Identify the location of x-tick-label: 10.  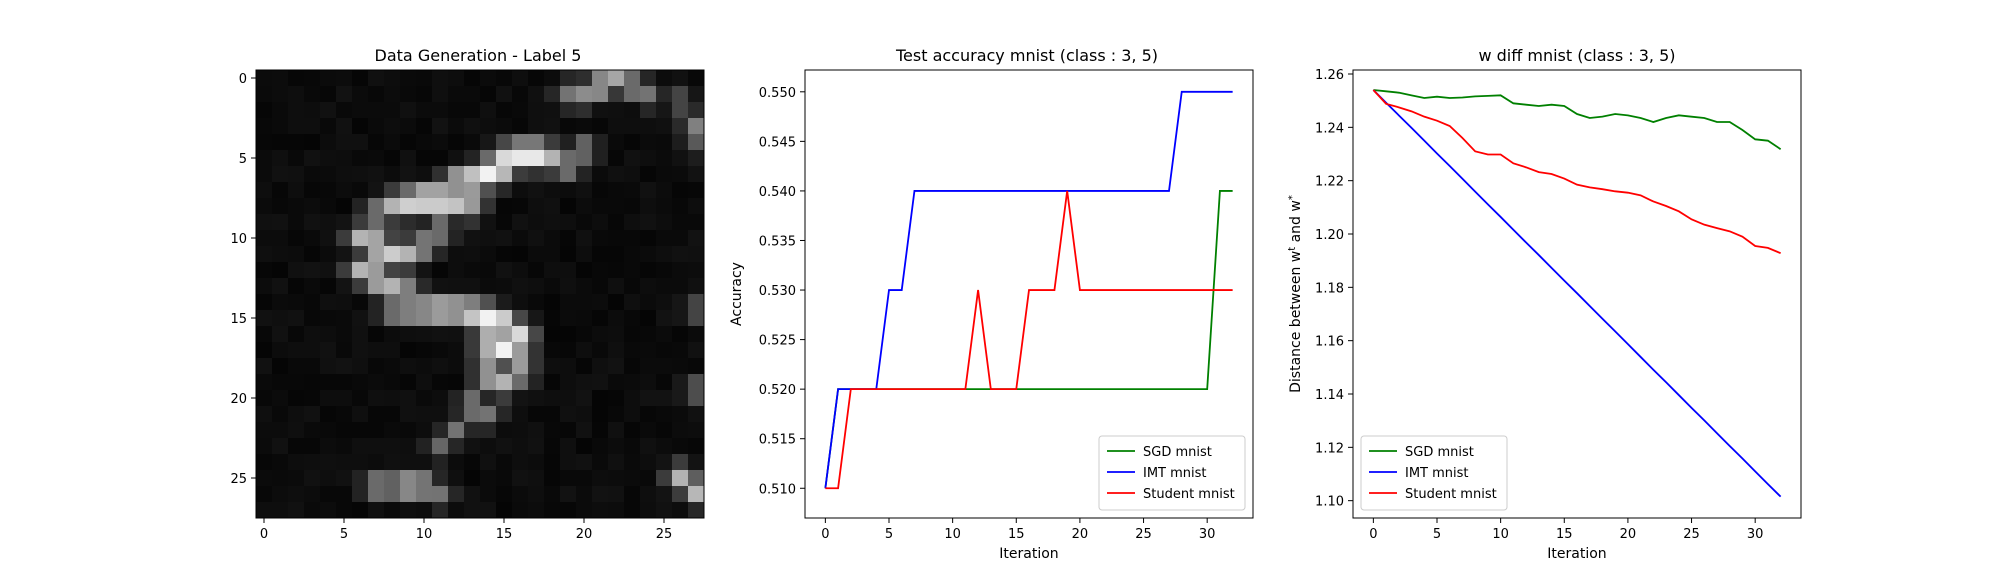
(424, 534).